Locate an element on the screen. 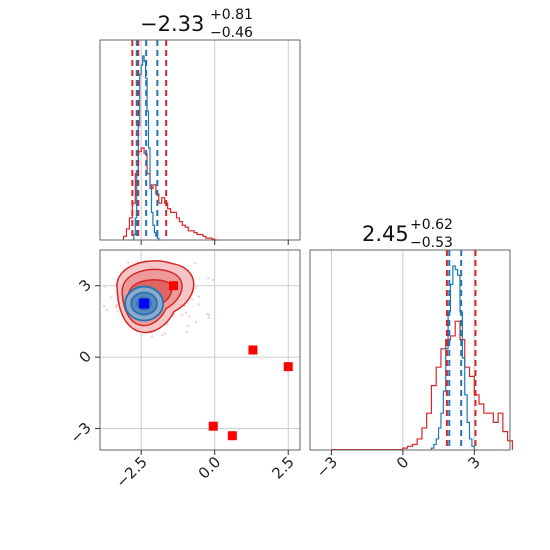 Image resolution: width=550 pixels, height=550 pixels. histogram-y-title-upper: +0.62 is located at coordinates (431, 225).